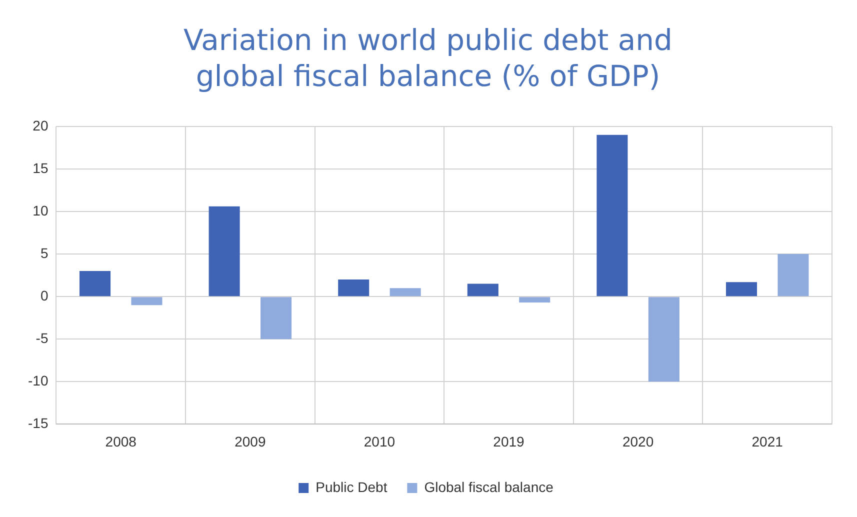 This screenshot has height=517, width=857. I want to click on x-tick-label: 2009, so click(250, 441).